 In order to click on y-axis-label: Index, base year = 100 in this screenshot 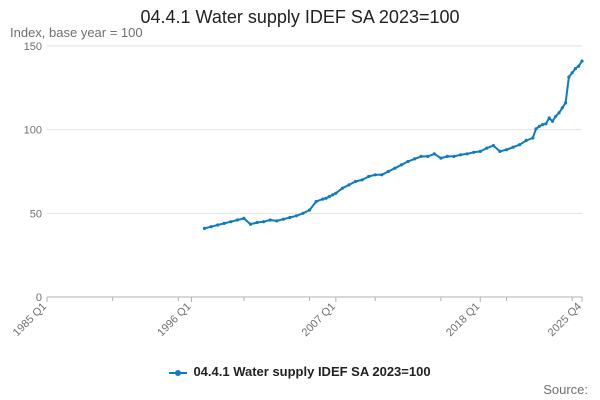, I will do `click(76, 32)`.